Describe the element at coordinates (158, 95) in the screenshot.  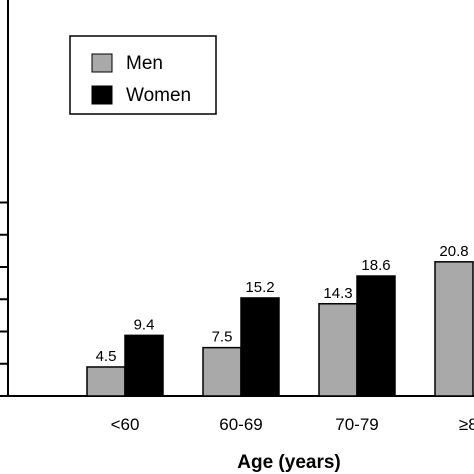
I see `legend-label-women: Women` at that location.